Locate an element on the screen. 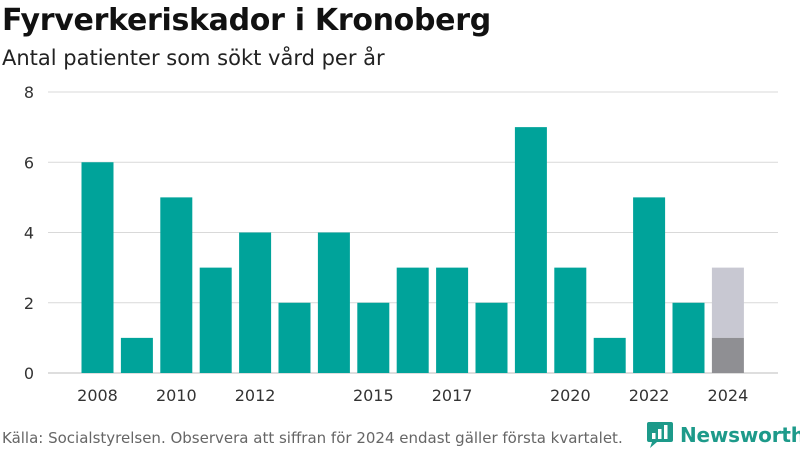 The image size is (800, 450). brand-logo: Newsworthy is located at coordinates (723, 435).